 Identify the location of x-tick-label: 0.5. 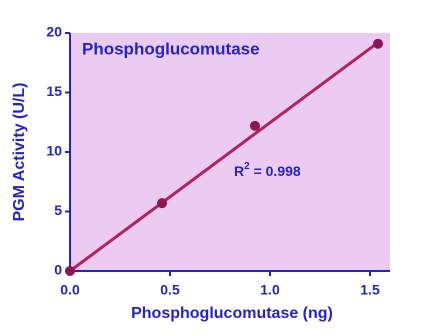
(170, 290).